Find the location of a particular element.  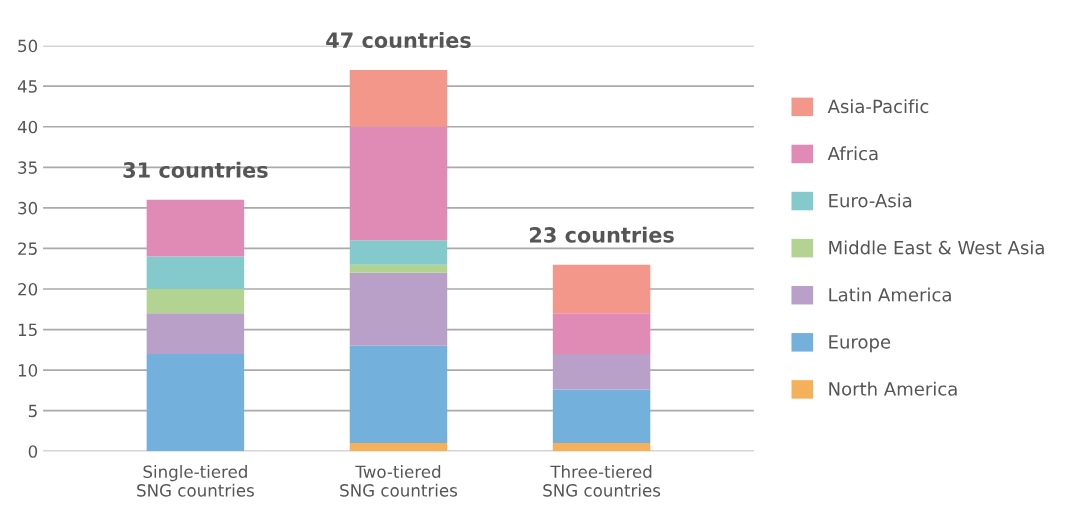

y-tick-label: 15 is located at coordinates (27, 330).